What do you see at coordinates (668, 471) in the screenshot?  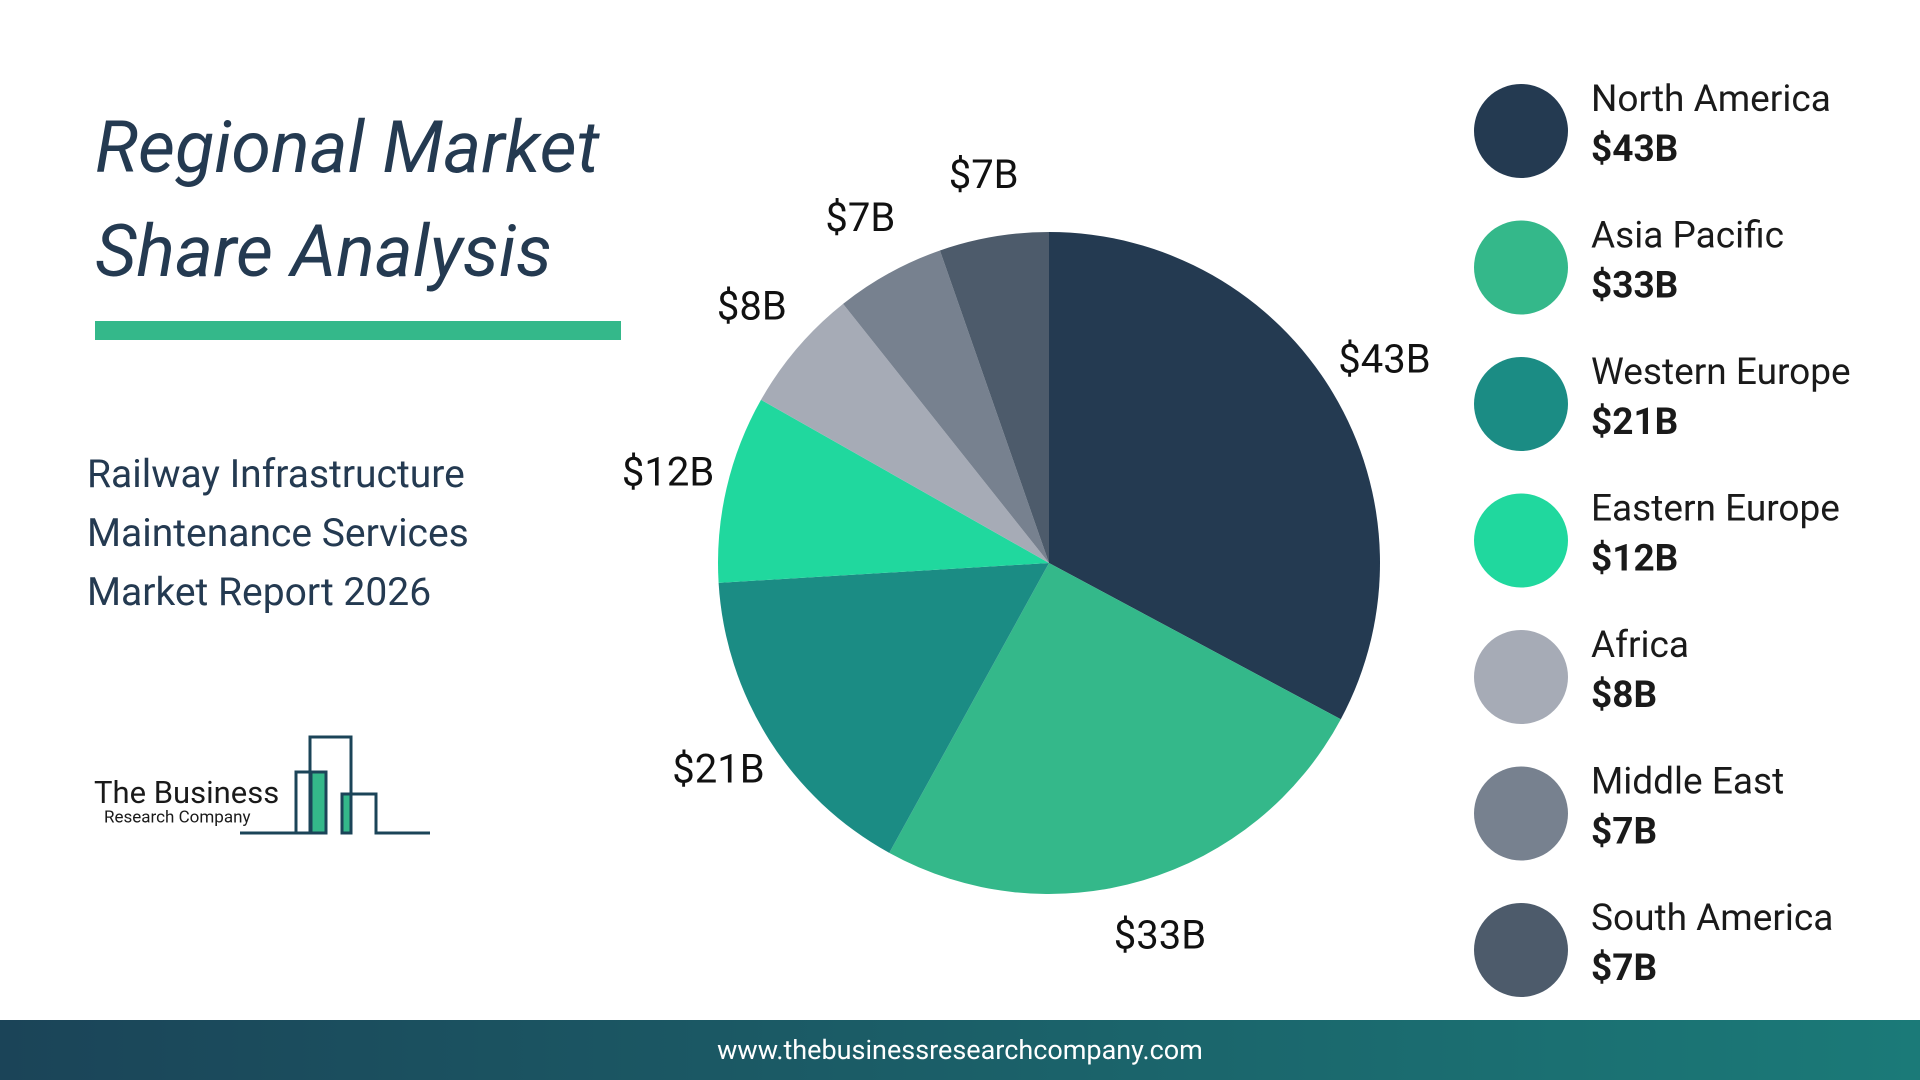 I see `pie-label: $12B` at bounding box center [668, 471].